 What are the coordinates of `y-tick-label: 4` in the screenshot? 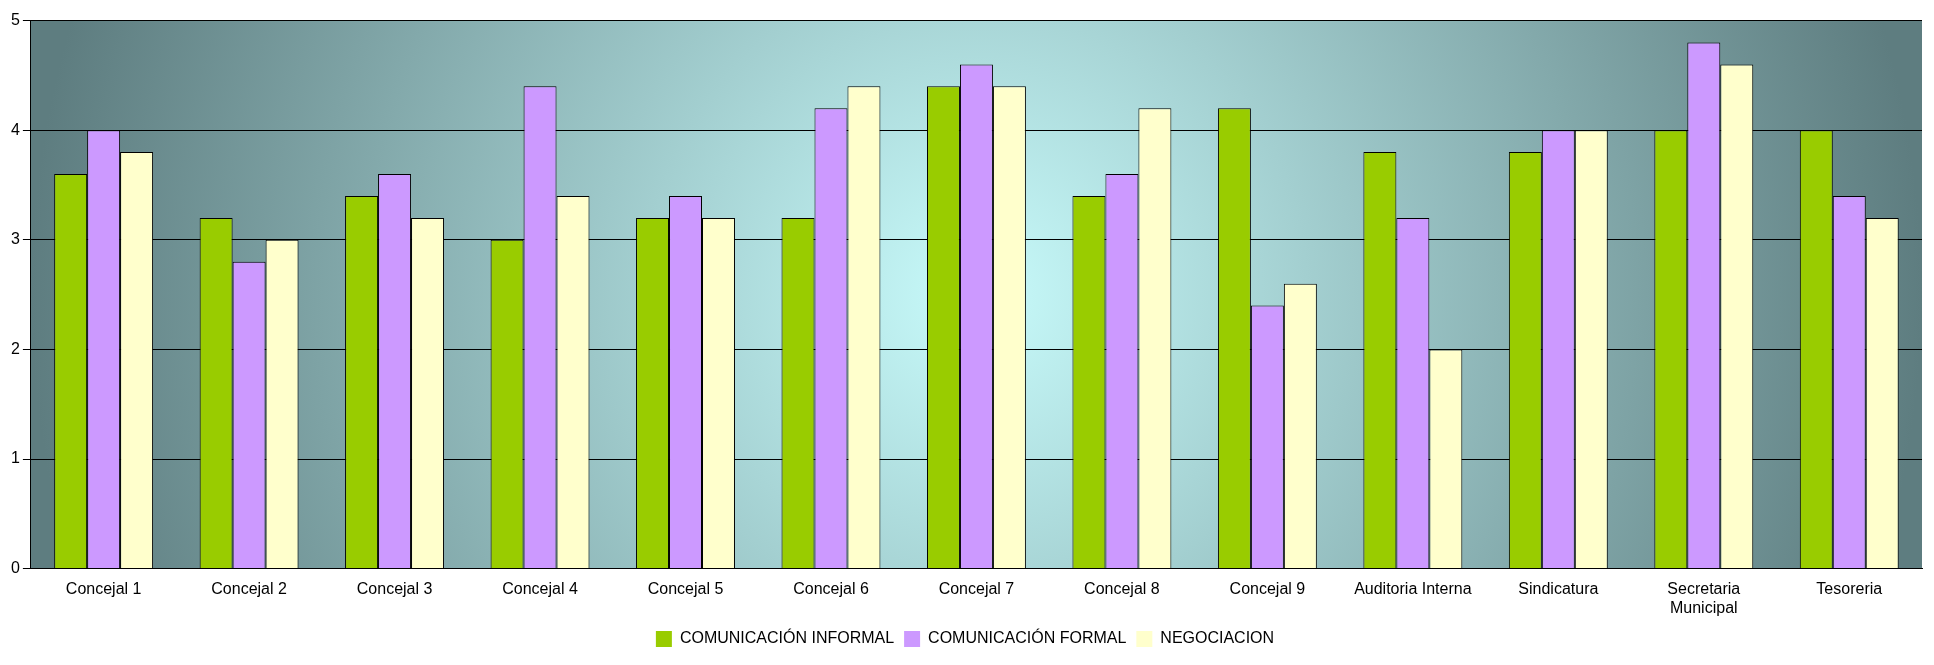 It's located at (15, 129).